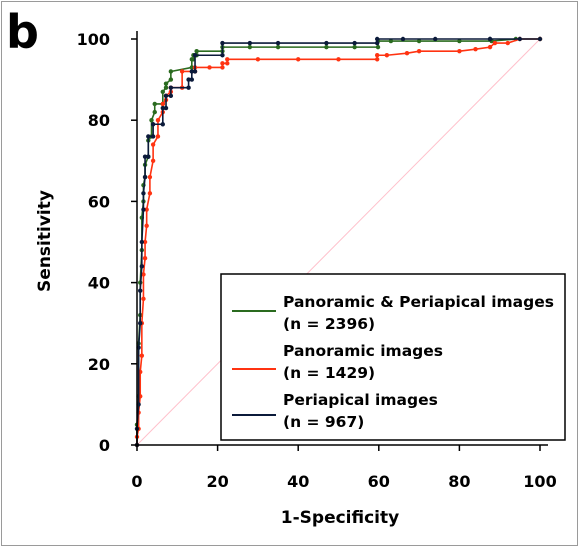 The width and height of the screenshot is (581, 549). What do you see at coordinates (323, 422) in the screenshot?
I see `legend-count-periapical: (n = 967)` at bounding box center [323, 422].